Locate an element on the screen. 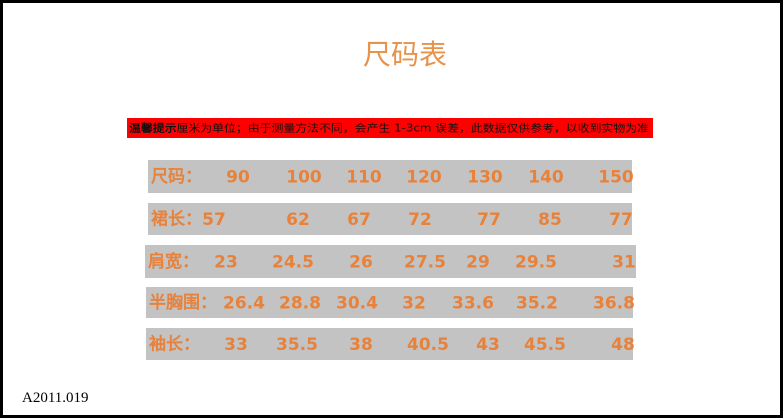 This screenshot has height=418, width=783. cell: 43 is located at coordinates (488, 345).